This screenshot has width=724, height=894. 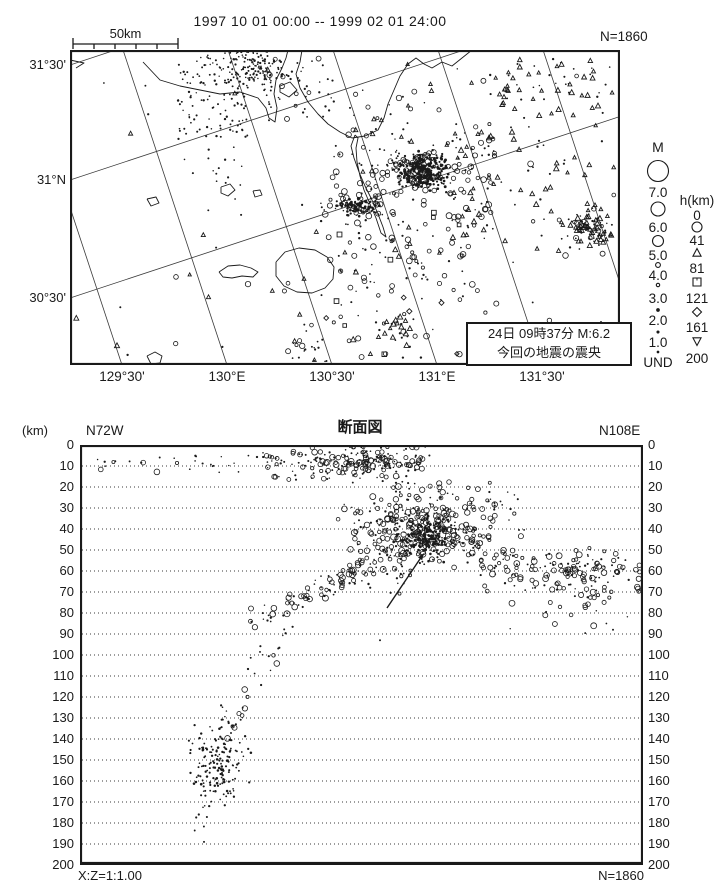 What do you see at coordinates (35, 430) in the screenshot?
I see `section-depth-unit-label: (km)` at bounding box center [35, 430].